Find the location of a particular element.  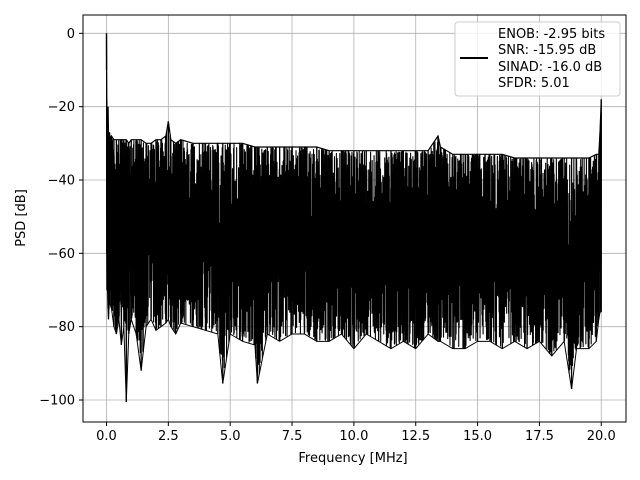

x-tick-label: 5.0 is located at coordinates (230, 436).